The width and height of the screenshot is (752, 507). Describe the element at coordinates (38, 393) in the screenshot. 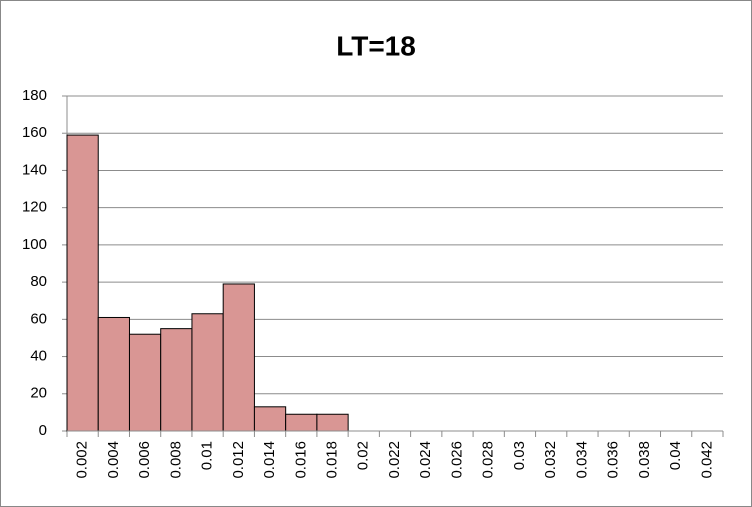

I see `y-tick-label: 20` at that location.